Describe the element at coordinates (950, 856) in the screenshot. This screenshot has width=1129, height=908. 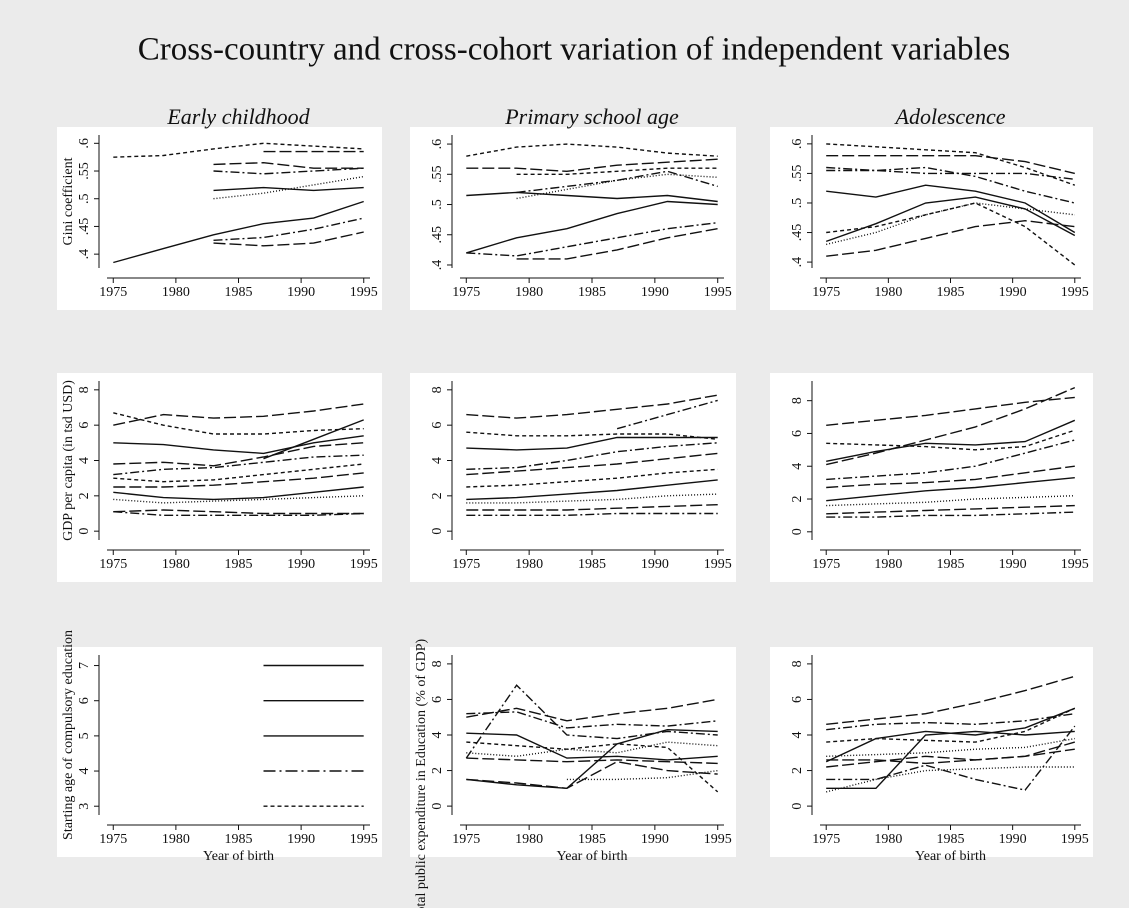
I see `x-axis-label: Year of birth` at that location.